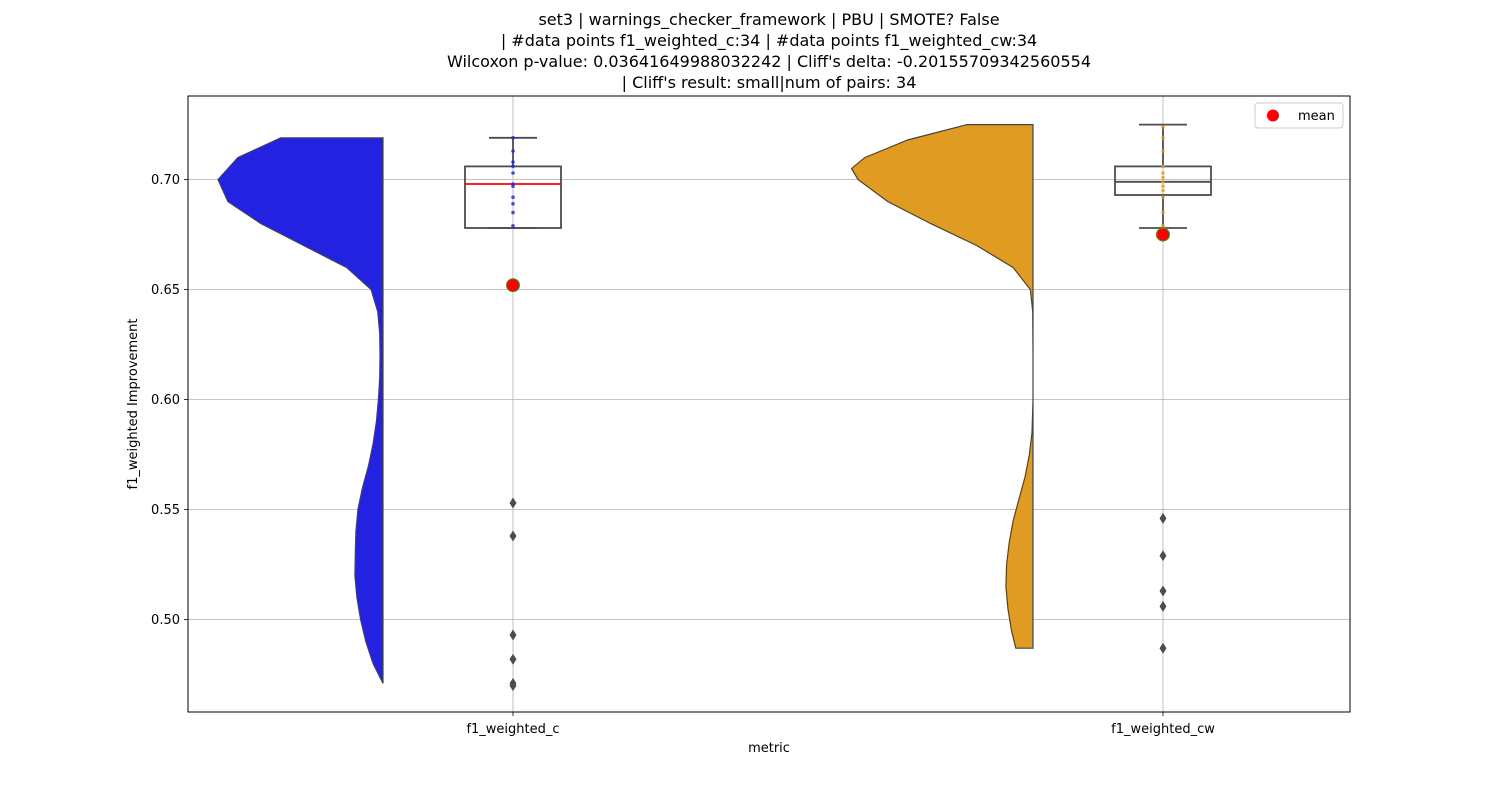  What do you see at coordinates (133, 403) in the screenshot?
I see `y-axis-label: f1_weighted Improvement` at bounding box center [133, 403].